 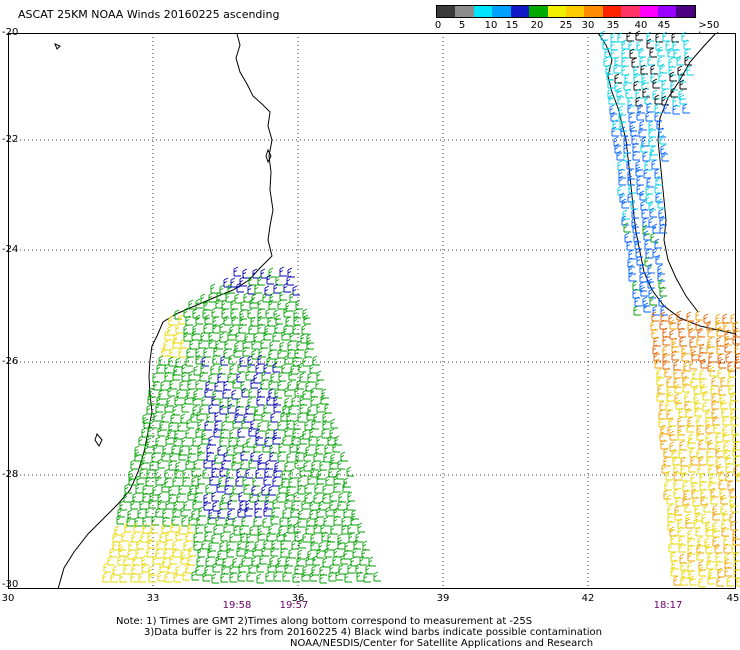 What do you see at coordinates (566, 25) in the screenshot?
I see `legend-label: 25` at bounding box center [566, 25].